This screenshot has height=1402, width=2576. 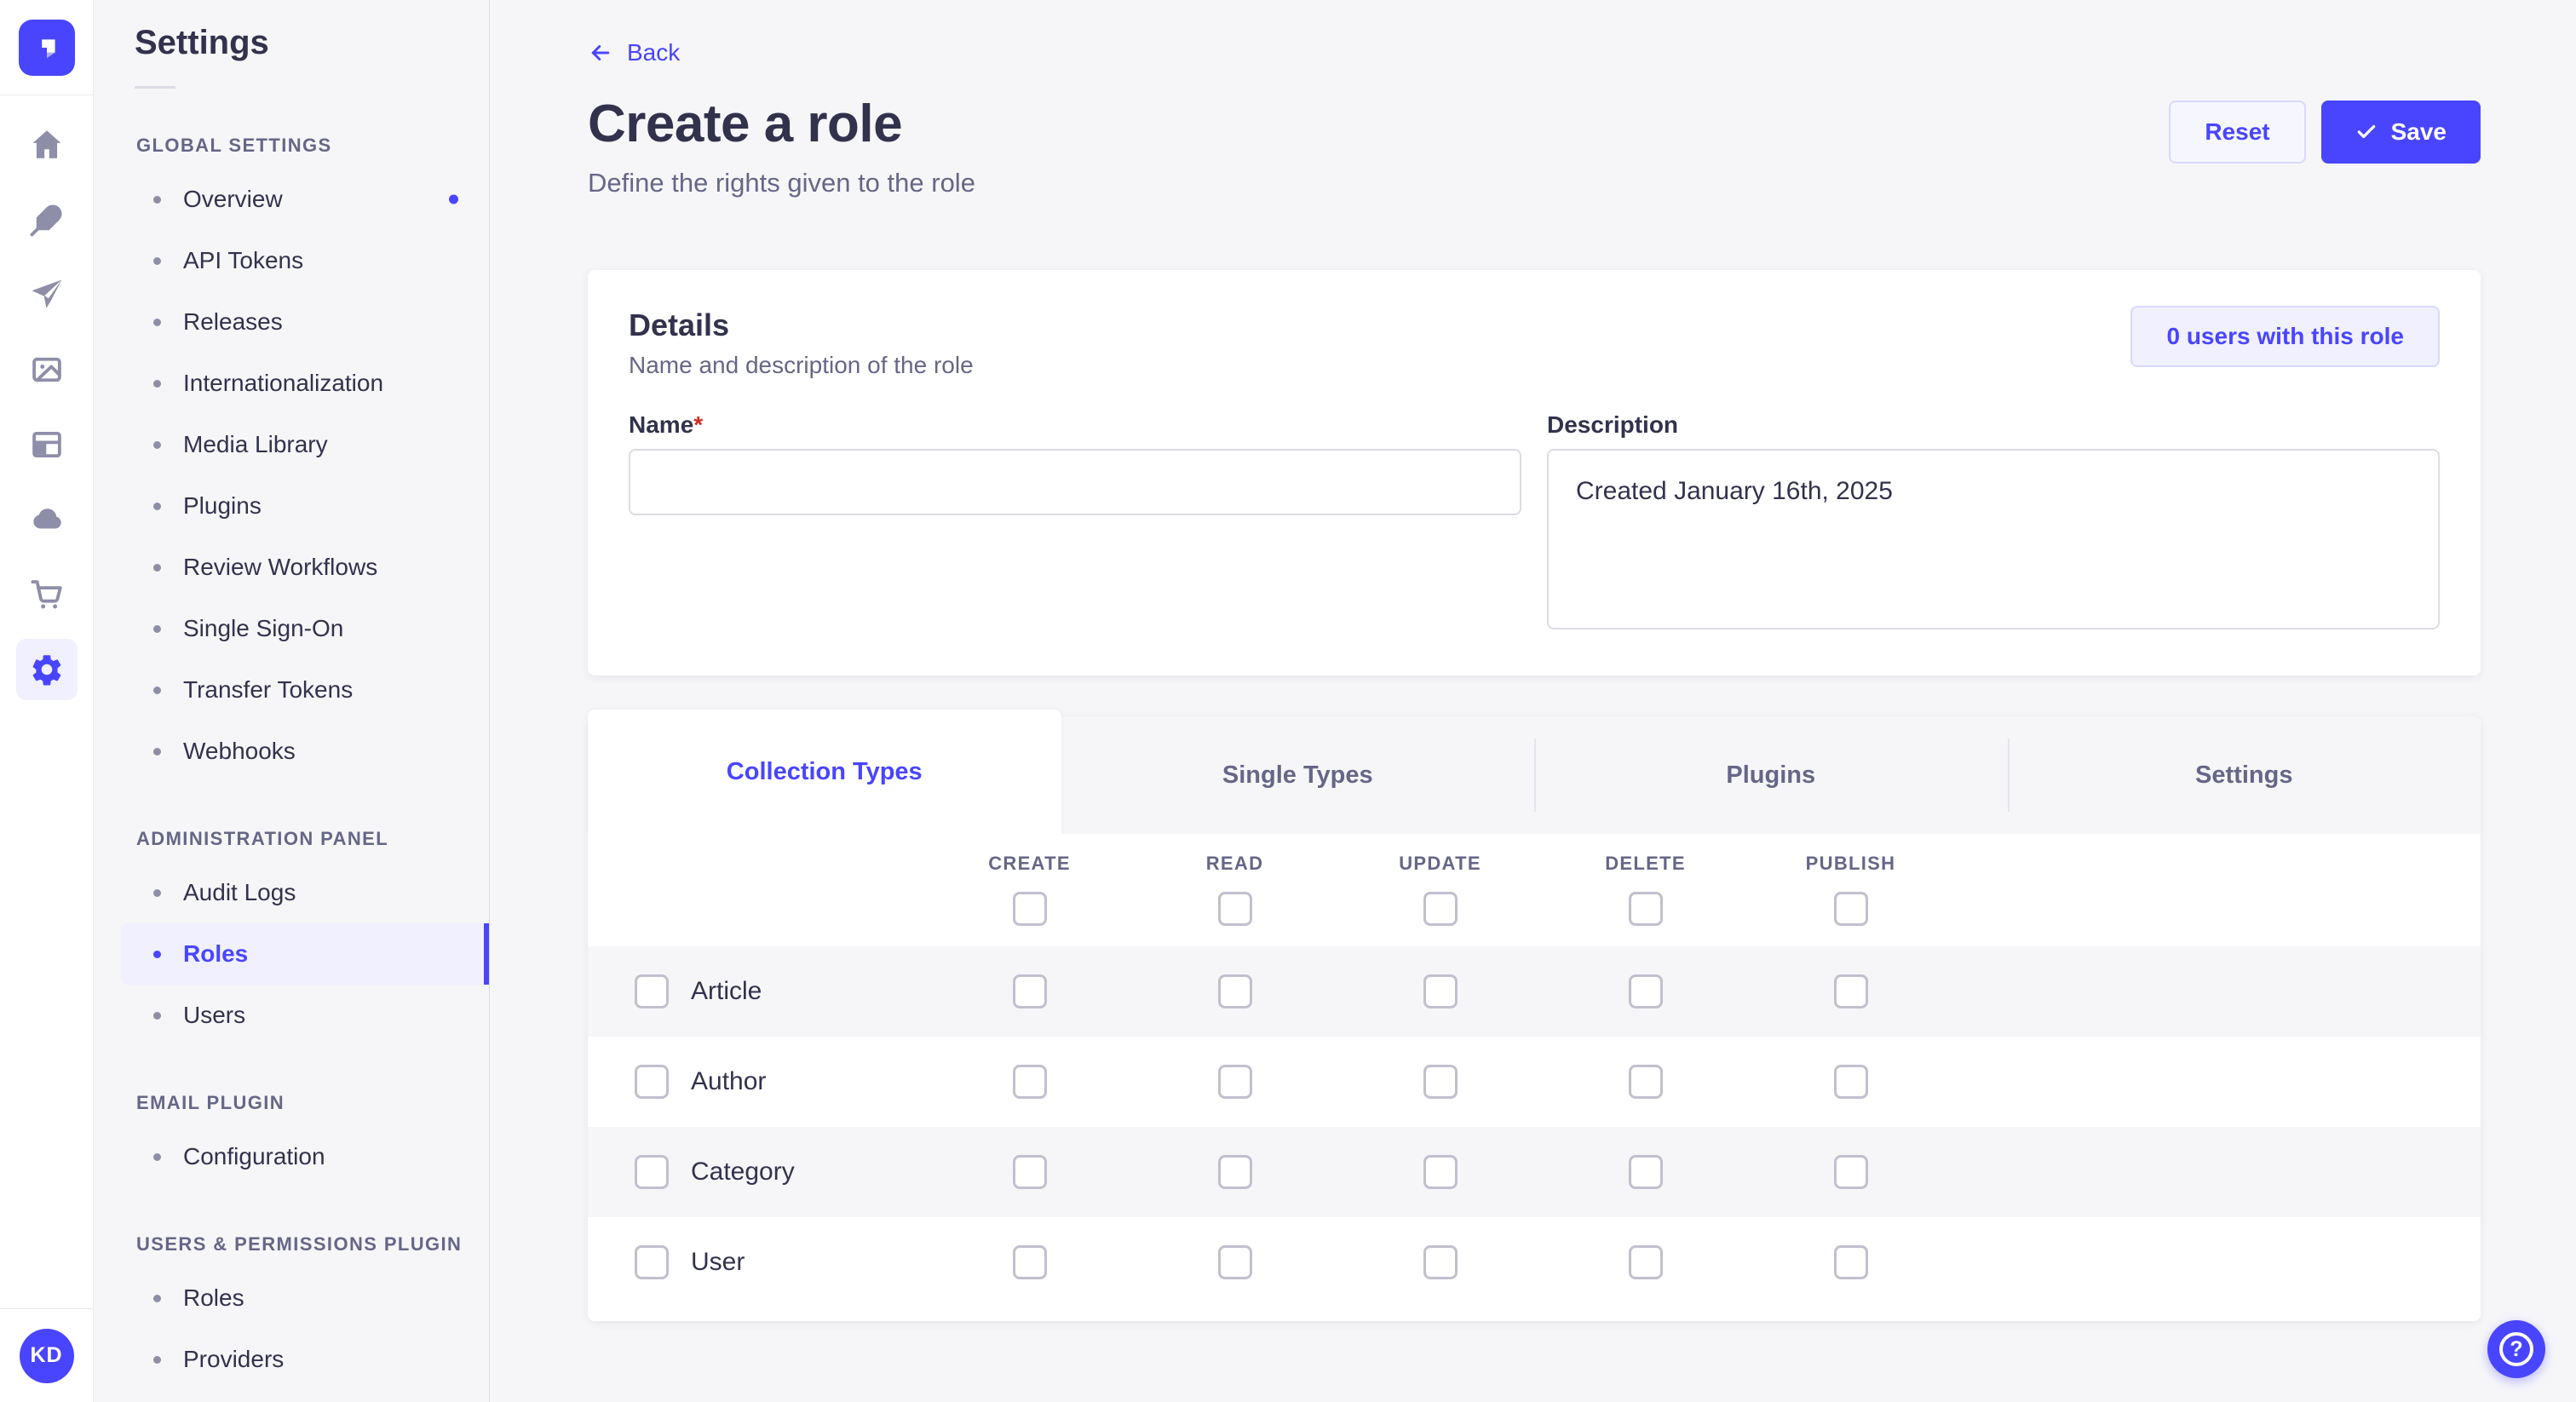 I want to click on description-textarea: Created January 16th, 2025, so click(x=1994, y=539).